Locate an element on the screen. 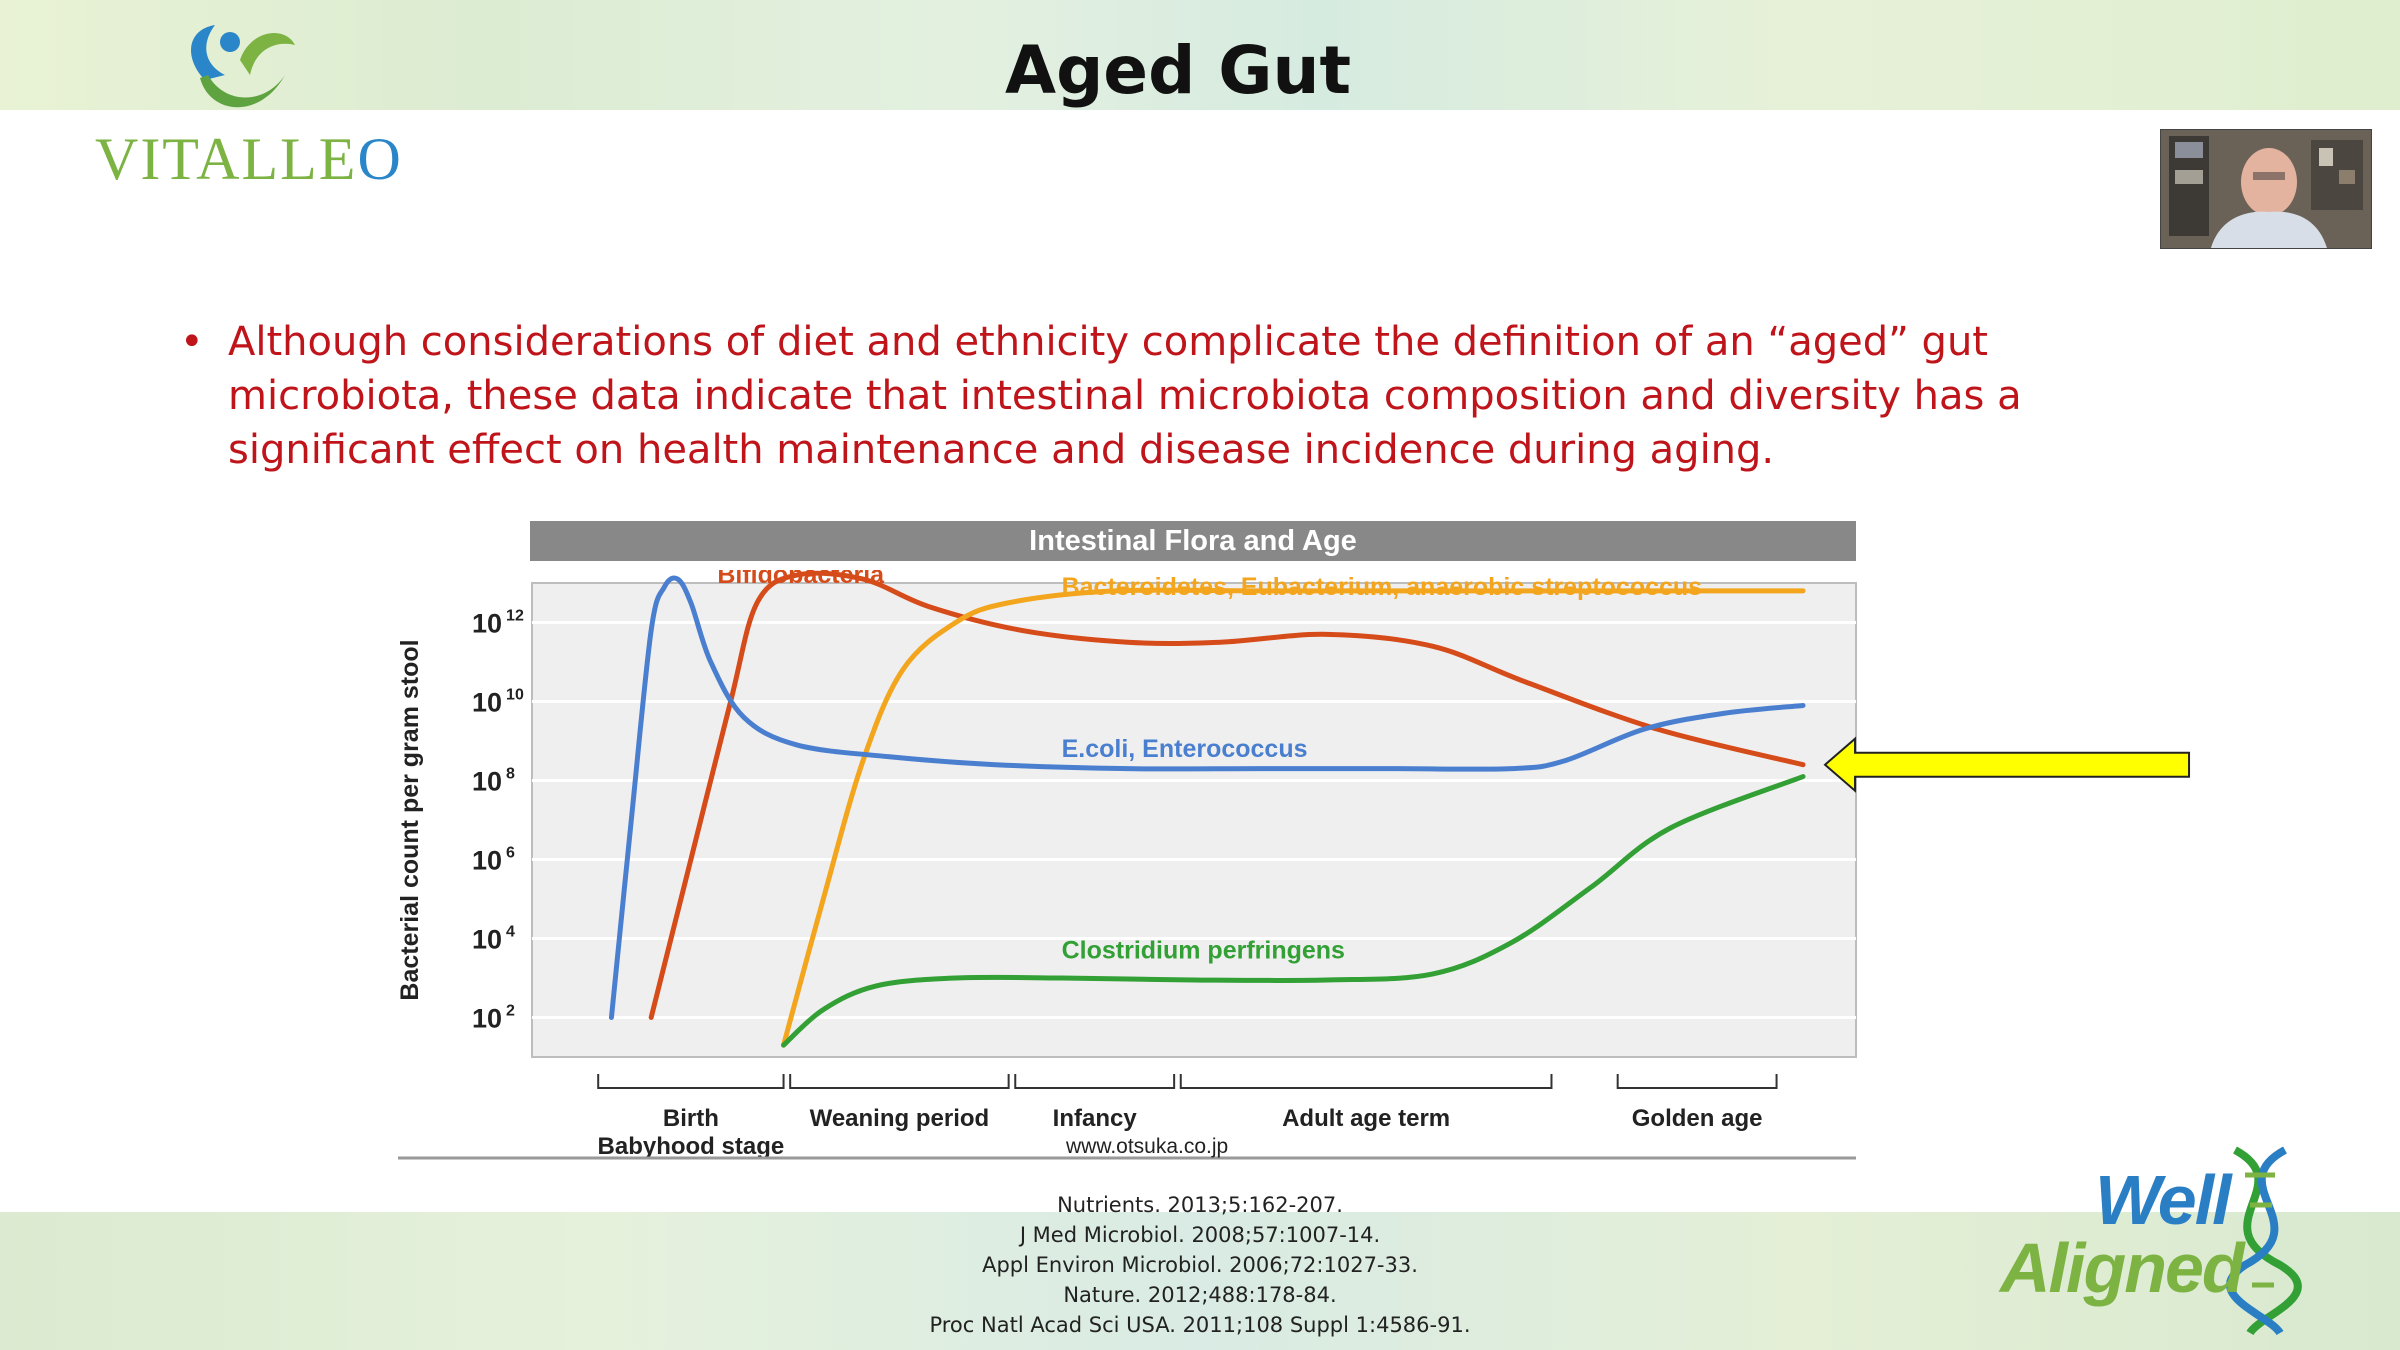 The height and width of the screenshot is (1350, 2400). stage-label: Birth is located at coordinates (691, 1118).